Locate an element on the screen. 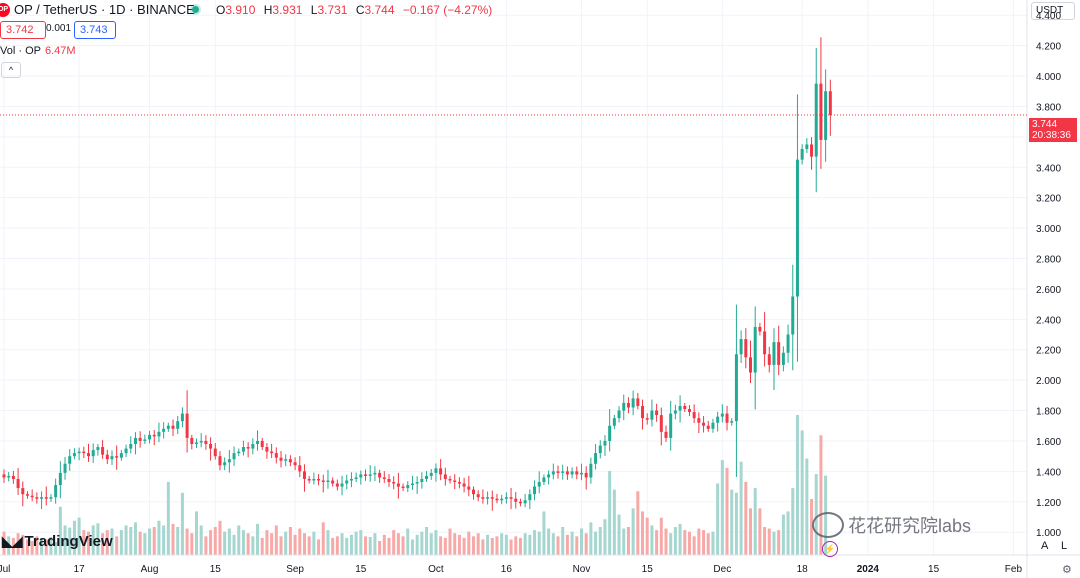 The image size is (1080, 578). ohlc-low-value: 3.731 is located at coordinates (332, 10).